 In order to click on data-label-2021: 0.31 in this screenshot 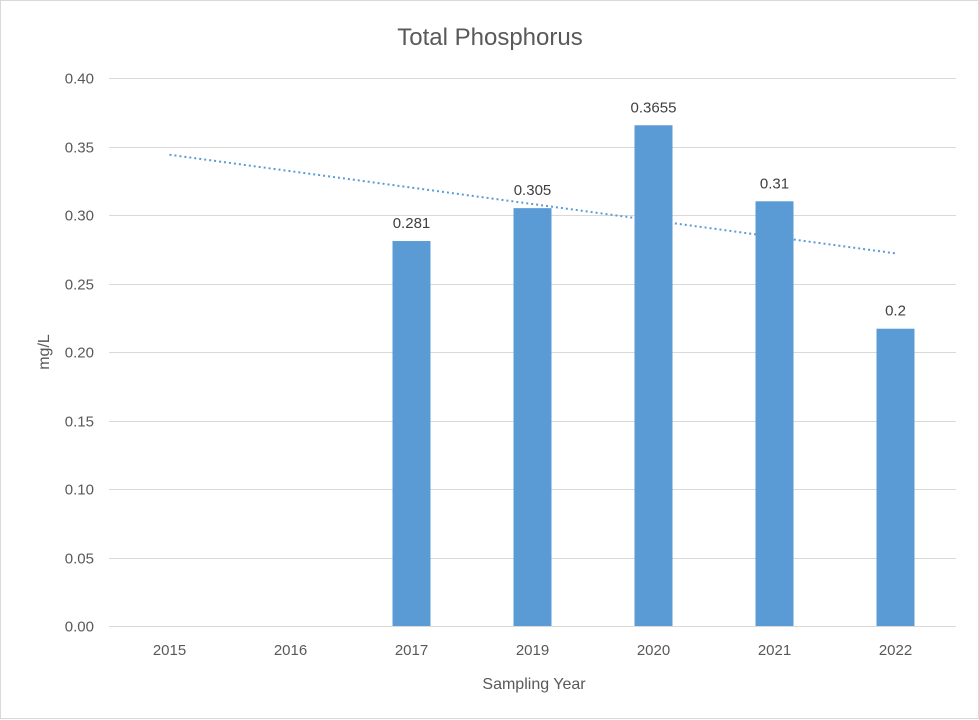, I will do `click(774, 183)`.